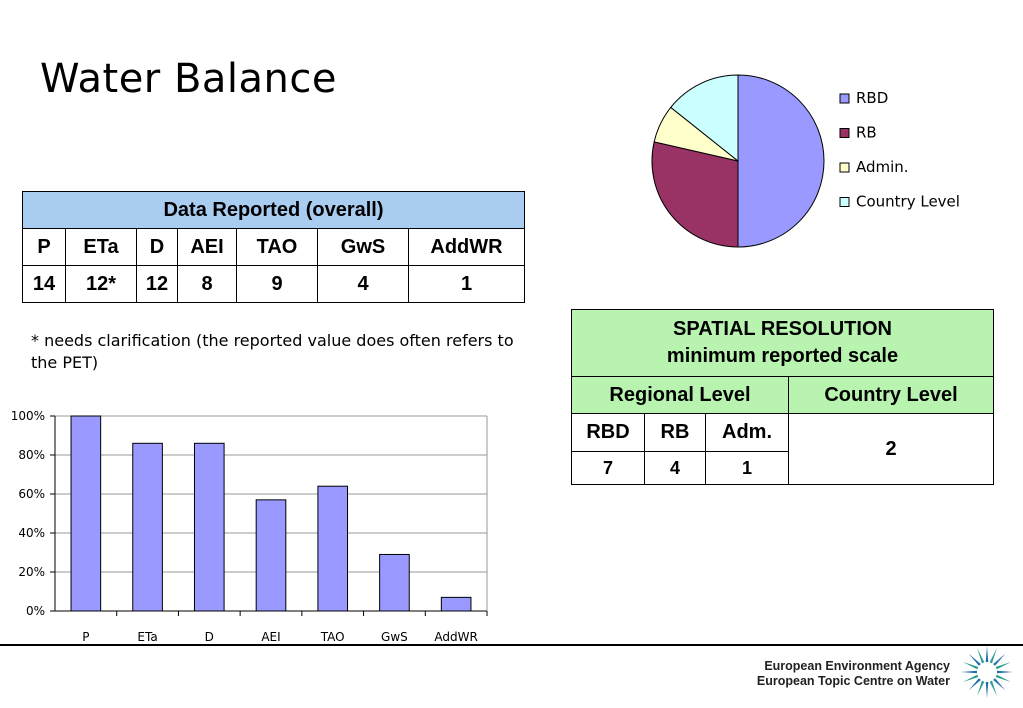 This screenshot has width=1023, height=708. I want to click on column-header: AEI, so click(207, 247).